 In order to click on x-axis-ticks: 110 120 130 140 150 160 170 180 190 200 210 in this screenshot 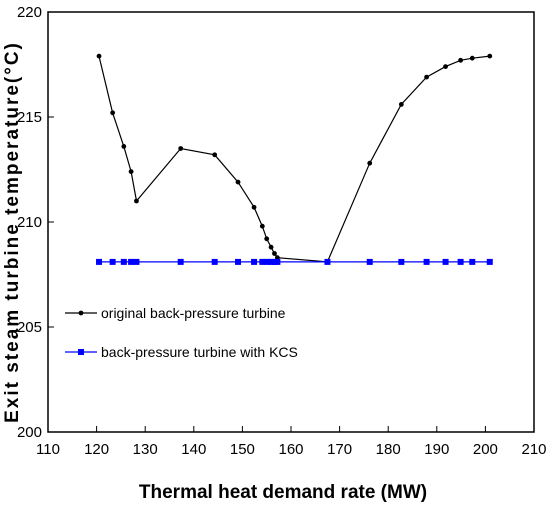, I will do `click(291, 442)`.